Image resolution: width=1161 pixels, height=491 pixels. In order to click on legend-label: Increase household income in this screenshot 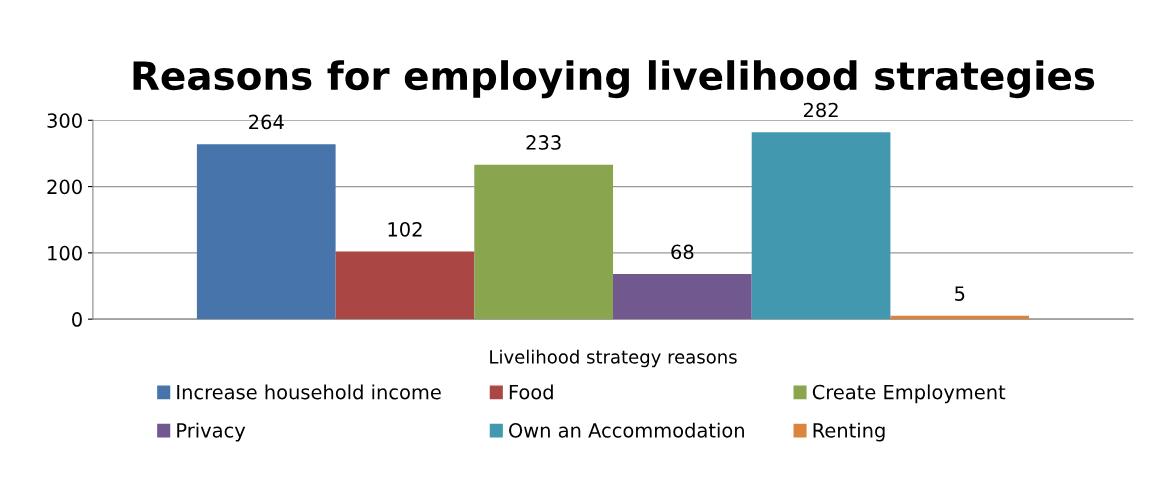, I will do `click(309, 392)`.